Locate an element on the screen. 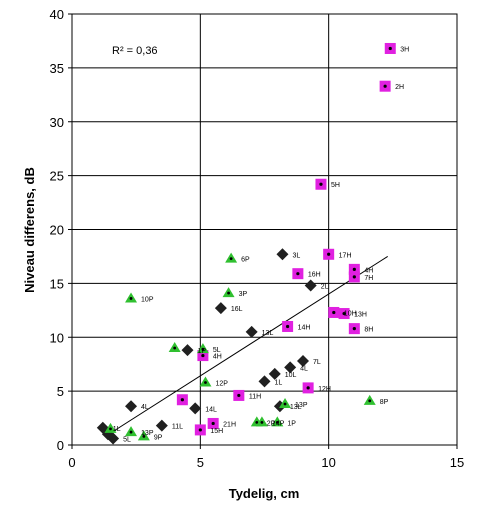  point-label: 11H is located at coordinates (255, 396).